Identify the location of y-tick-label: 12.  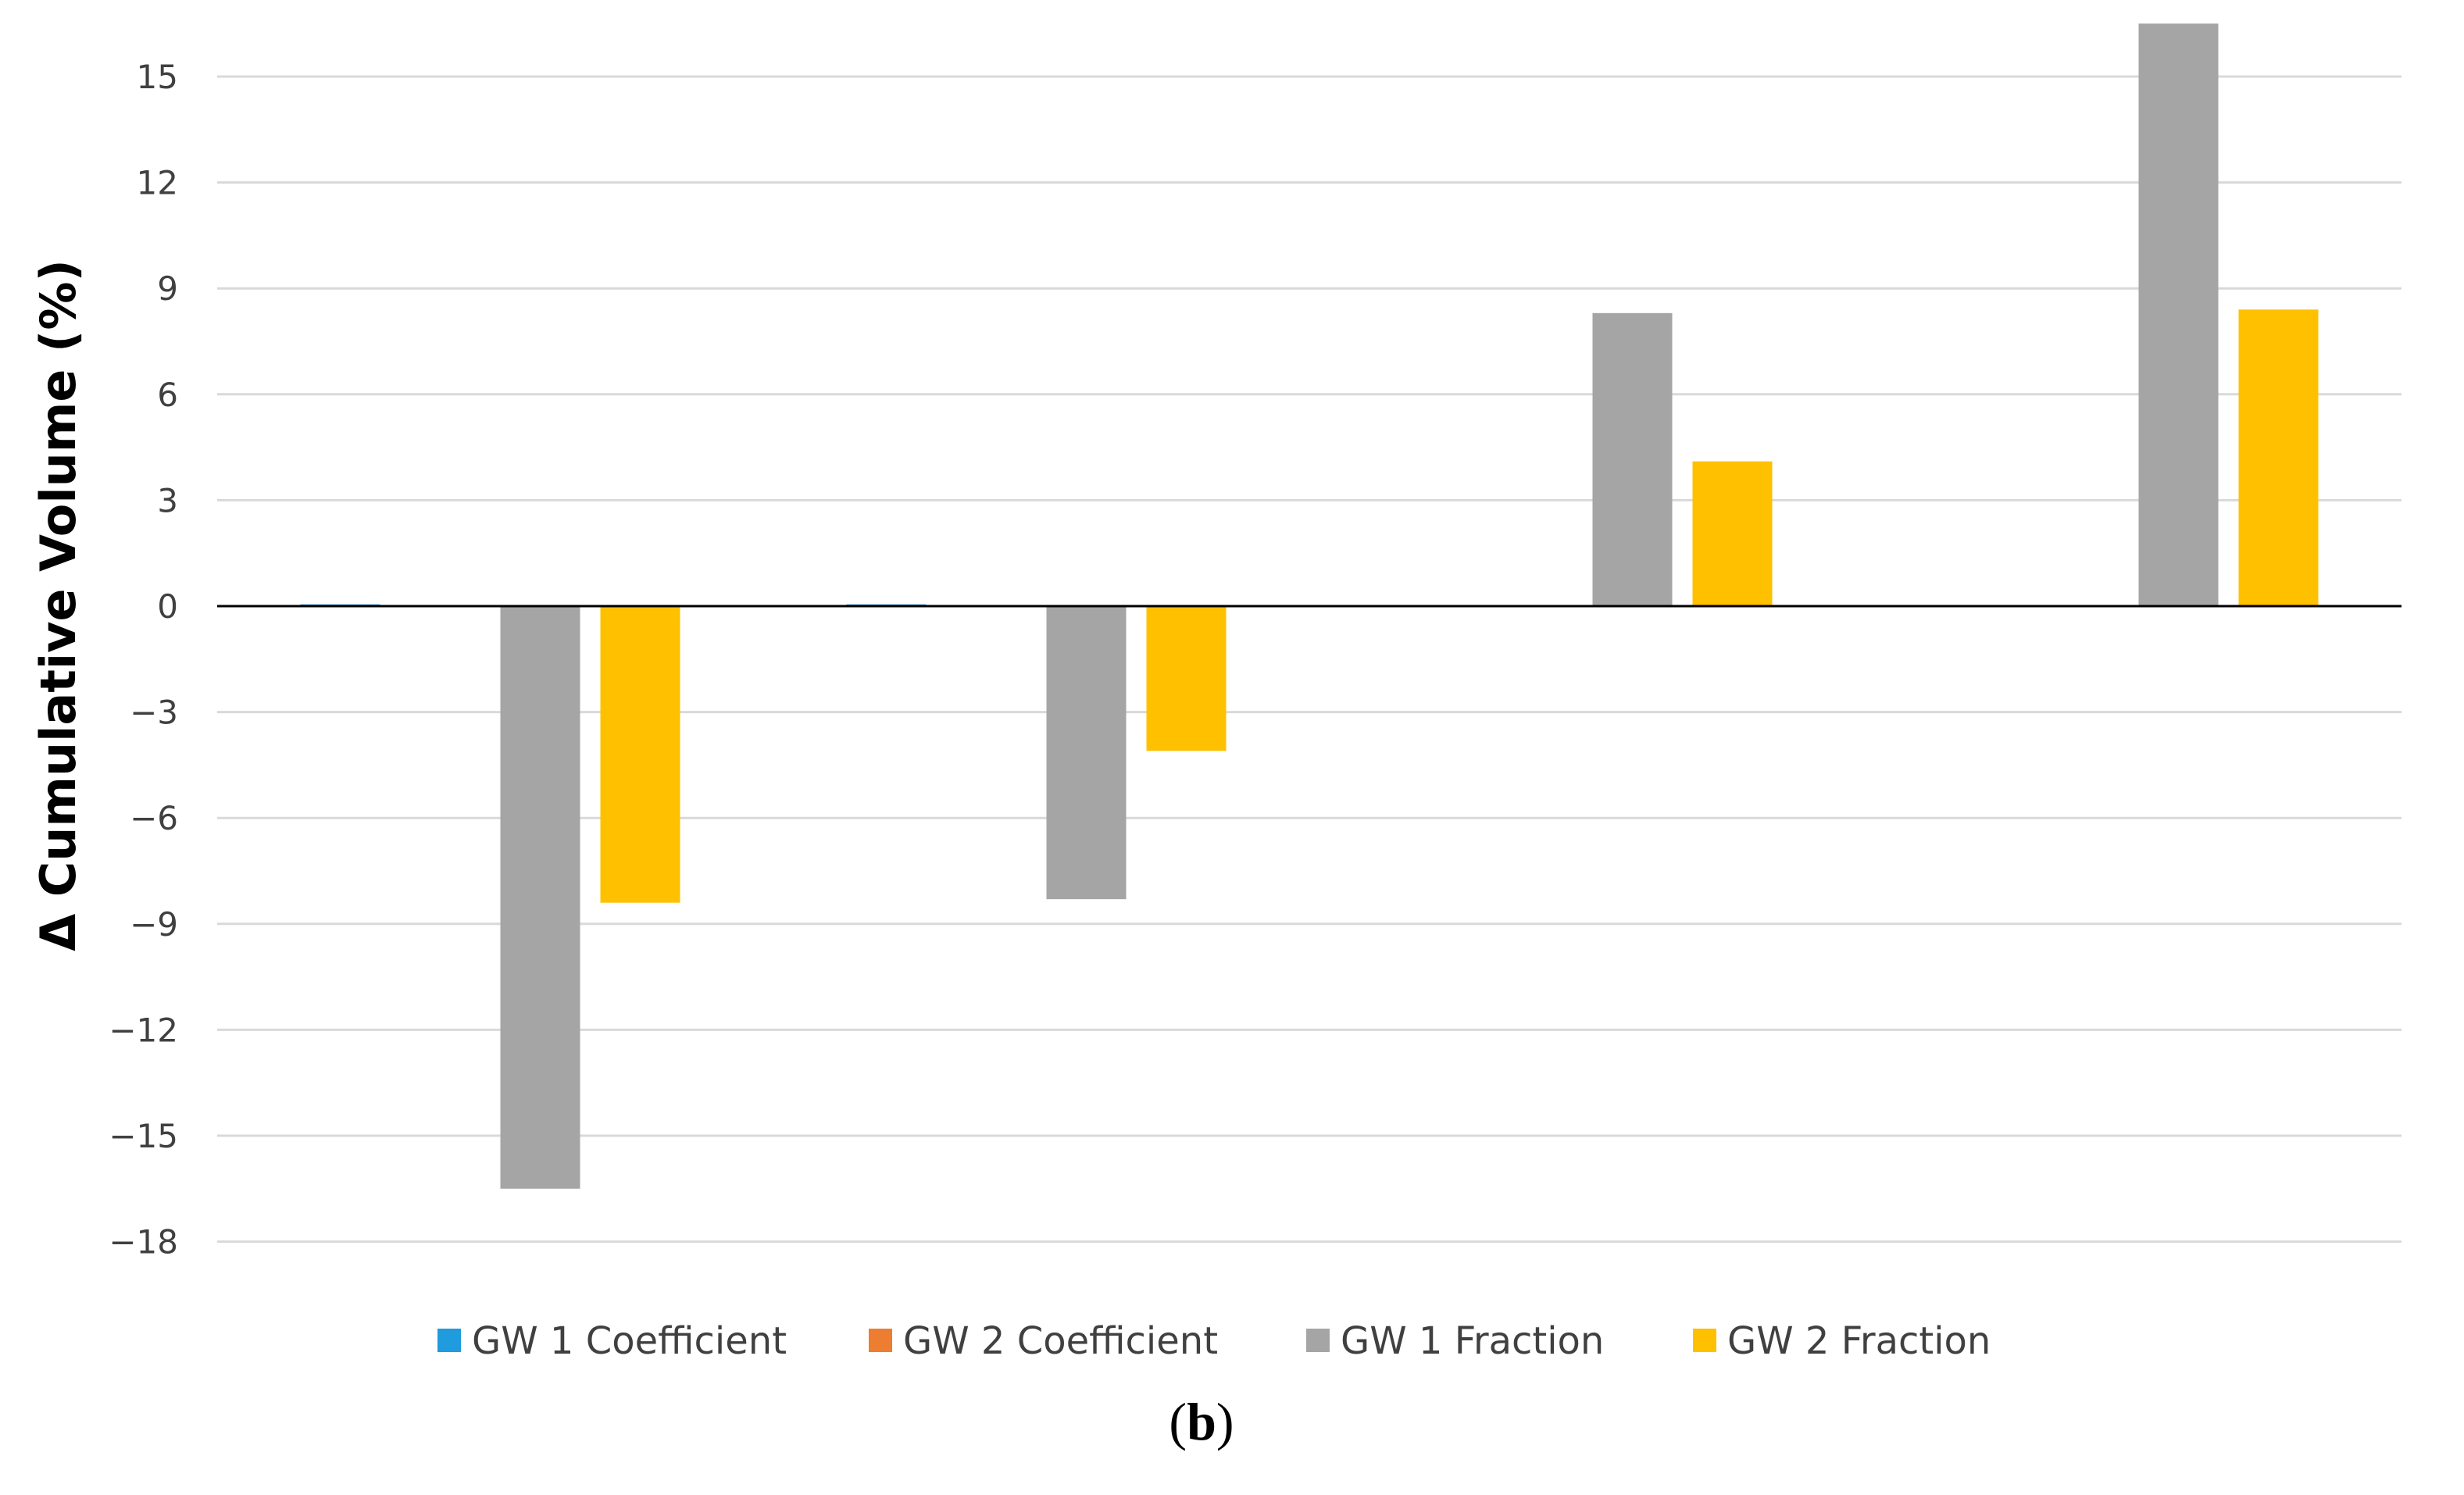
(157, 183).